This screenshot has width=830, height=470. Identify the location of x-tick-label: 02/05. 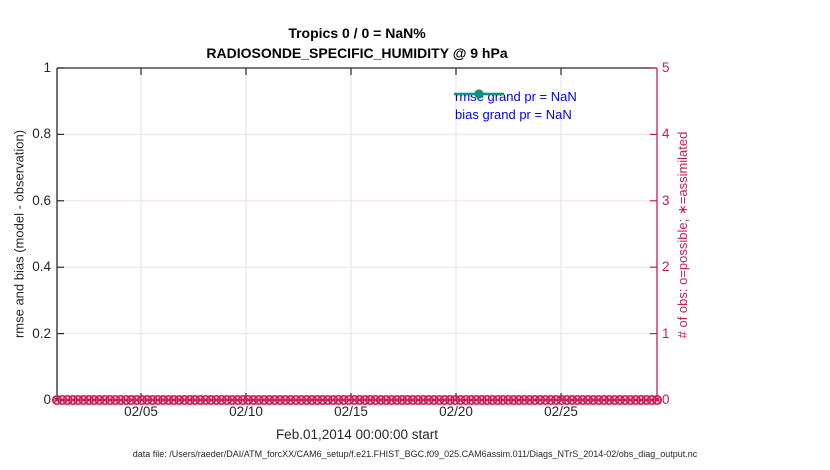
(141, 411).